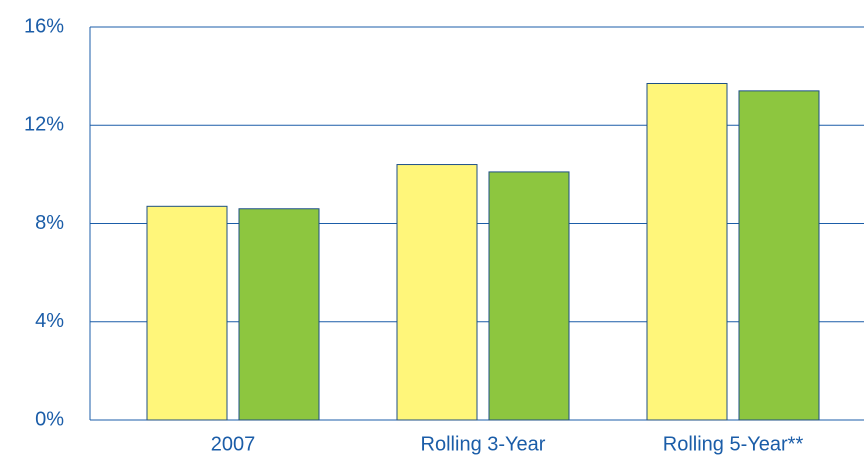 Image resolution: width=864 pixels, height=457 pixels. What do you see at coordinates (733, 444) in the screenshot?
I see `x-tick-label: Rolling 5-Year**` at bounding box center [733, 444].